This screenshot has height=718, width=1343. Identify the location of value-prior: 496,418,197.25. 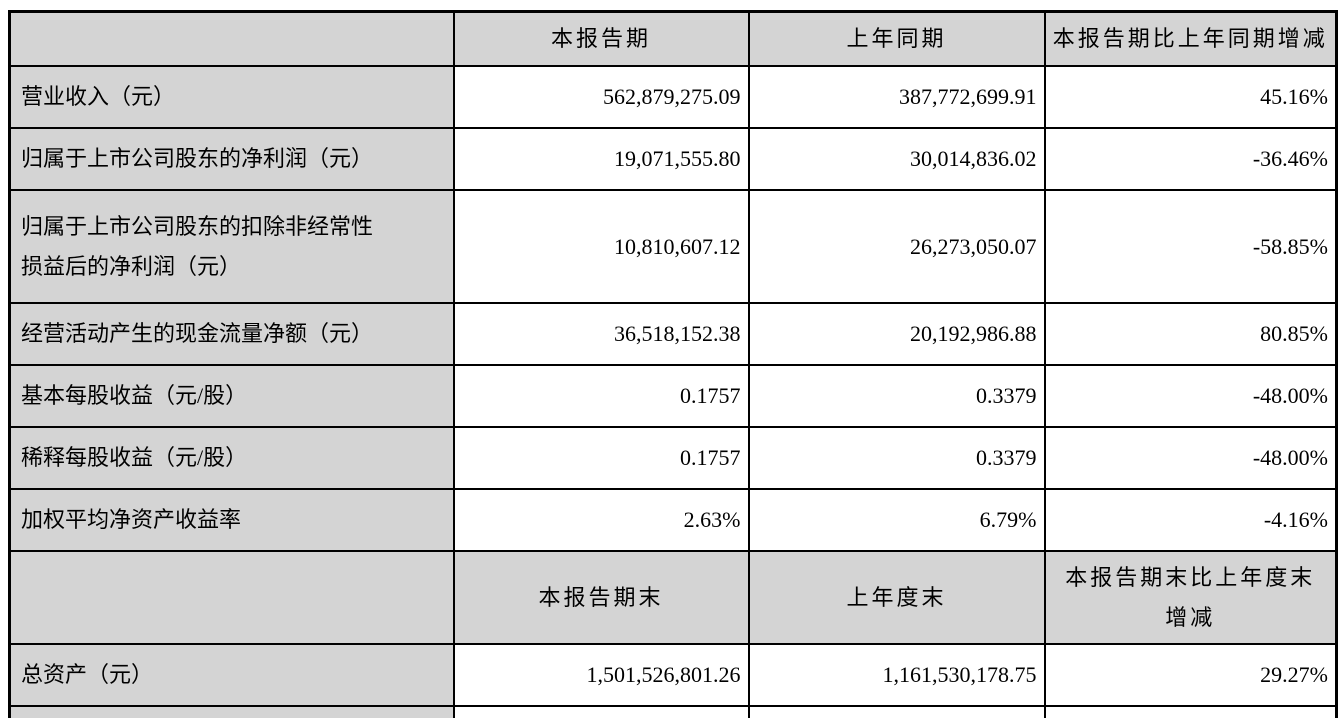
(896, 711).